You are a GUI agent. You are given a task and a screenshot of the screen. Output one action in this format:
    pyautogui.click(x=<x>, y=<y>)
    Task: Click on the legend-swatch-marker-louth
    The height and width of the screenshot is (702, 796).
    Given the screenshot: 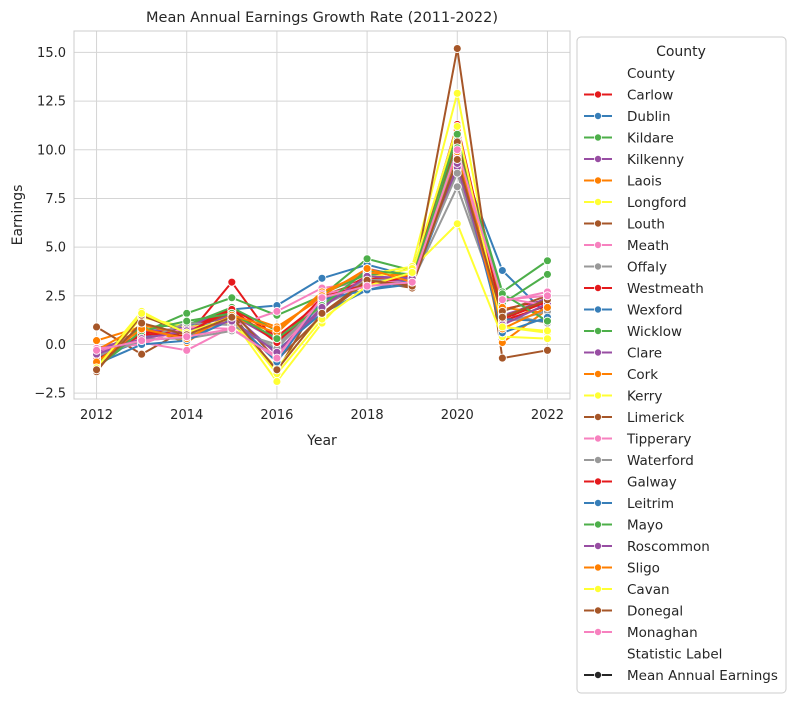 What is the action you would take?
    pyautogui.click(x=598, y=223)
    